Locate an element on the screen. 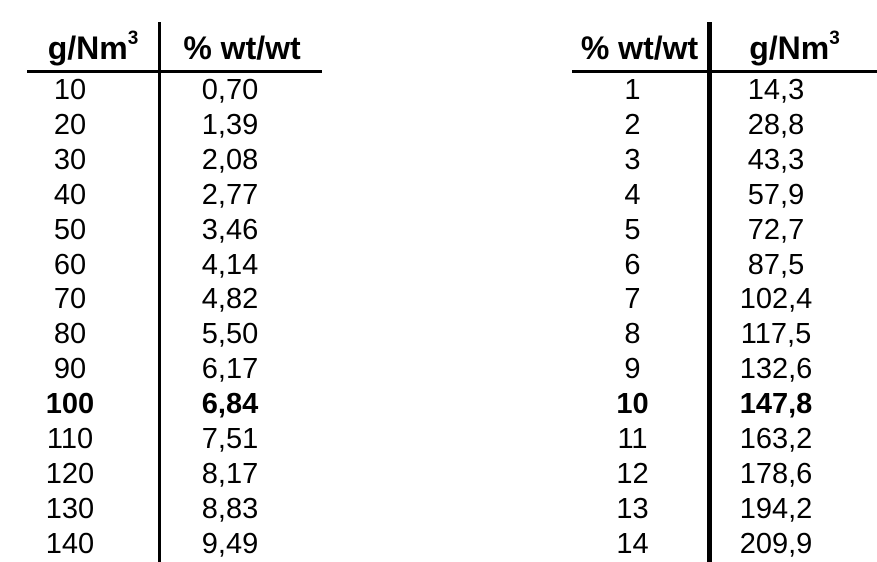  percent-wtwt-value: 2,77 is located at coordinates (230, 194).